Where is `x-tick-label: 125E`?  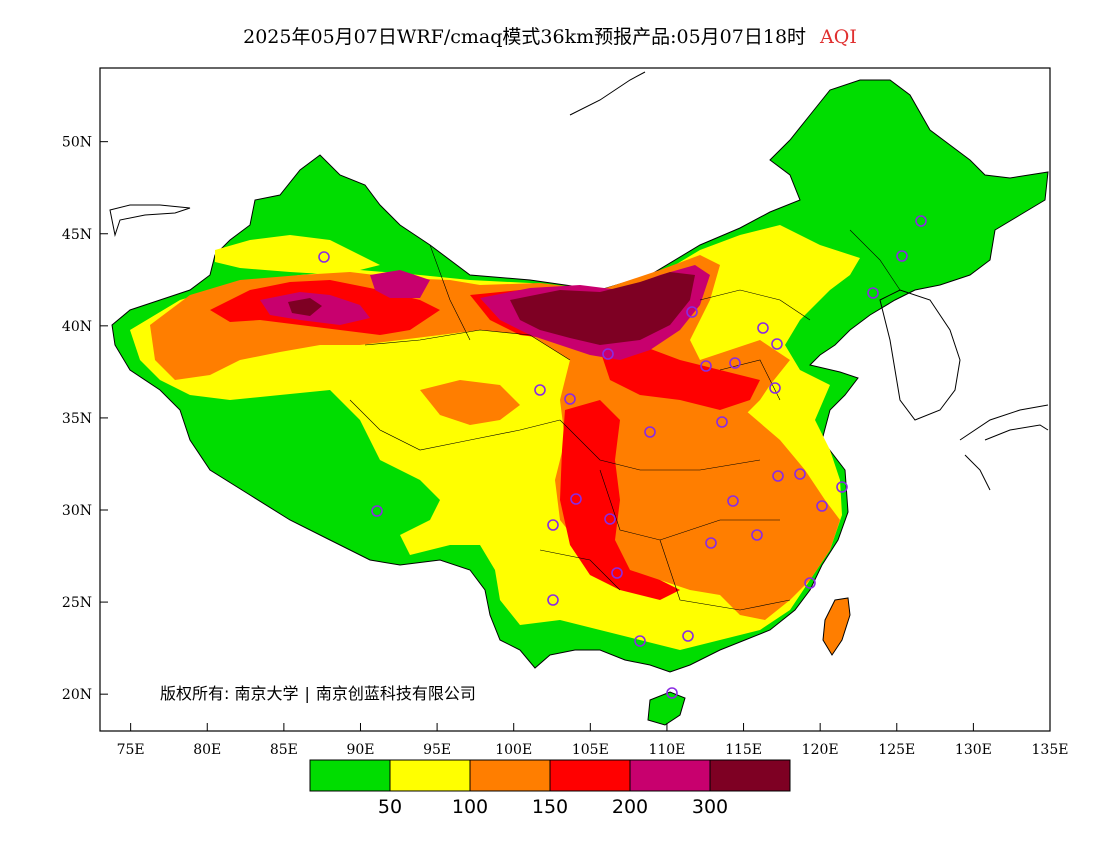
x-tick-label: 125E is located at coordinates (896, 750).